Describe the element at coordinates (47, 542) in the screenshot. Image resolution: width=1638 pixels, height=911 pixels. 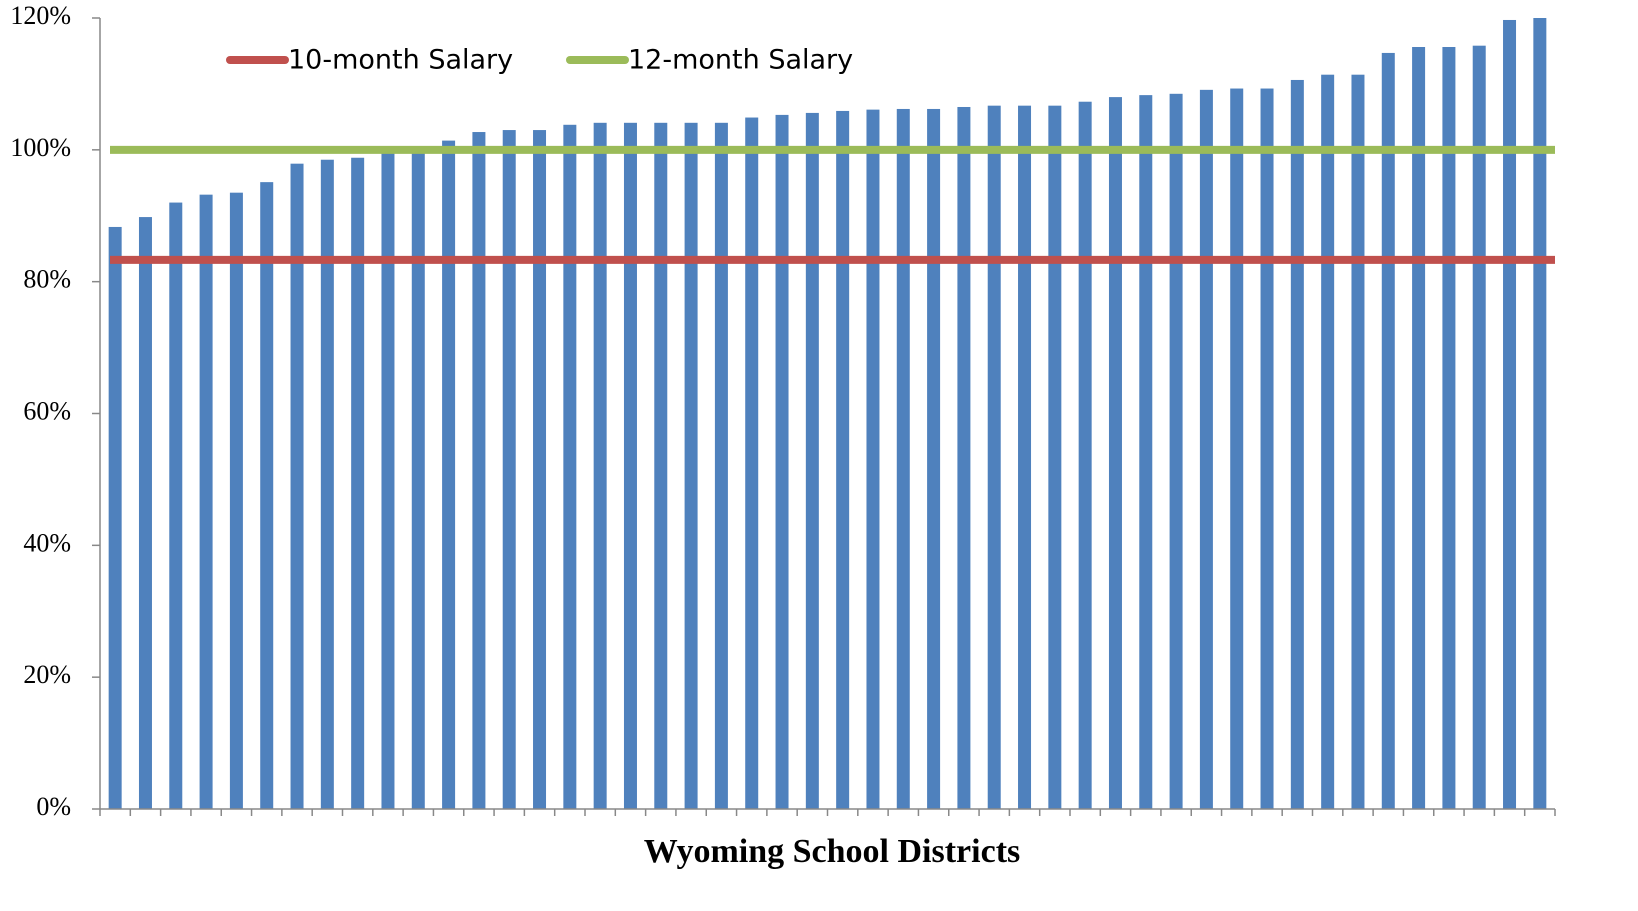
I see `y-tick-label: 40%` at that location.